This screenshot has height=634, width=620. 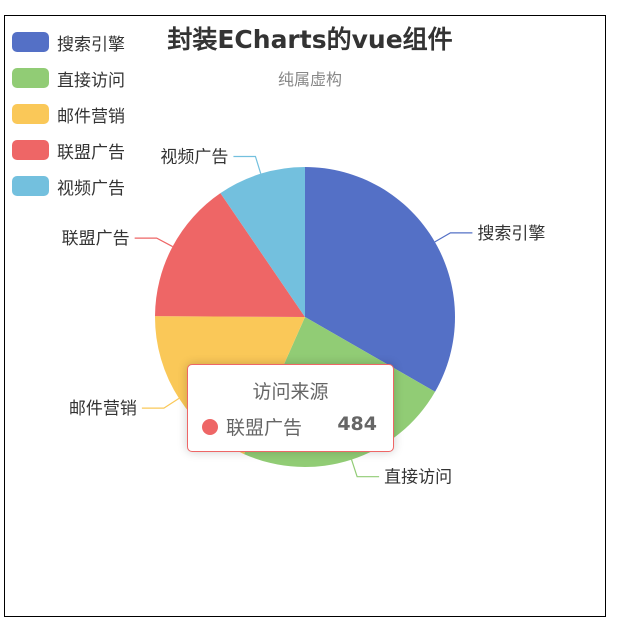 I want to click on leader-line-email-marketing, so click(x=160, y=403).